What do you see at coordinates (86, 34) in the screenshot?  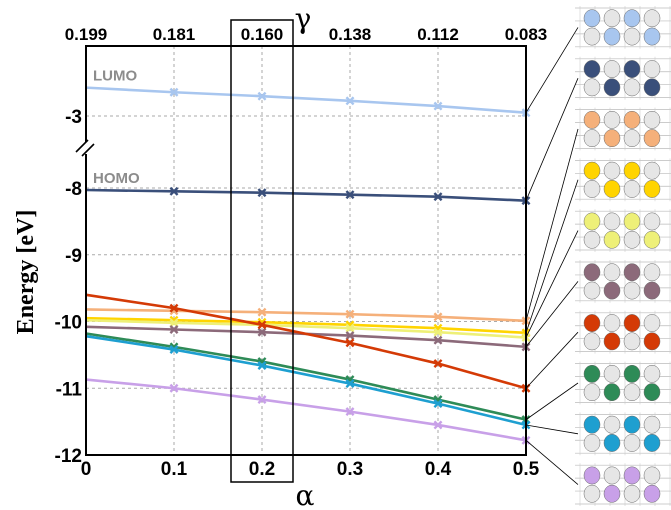 I see `top-tick-label: 0.199` at bounding box center [86, 34].